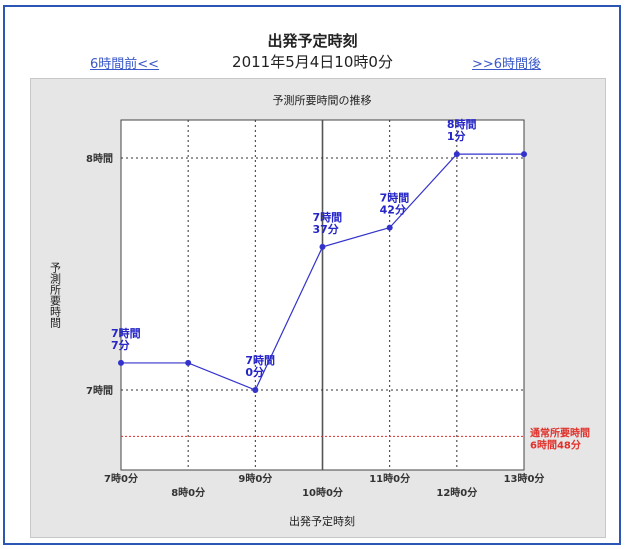  What do you see at coordinates (312, 62) in the screenshot?
I see `departure-datetime: 2011年5月4日10時0分` at bounding box center [312, 62].